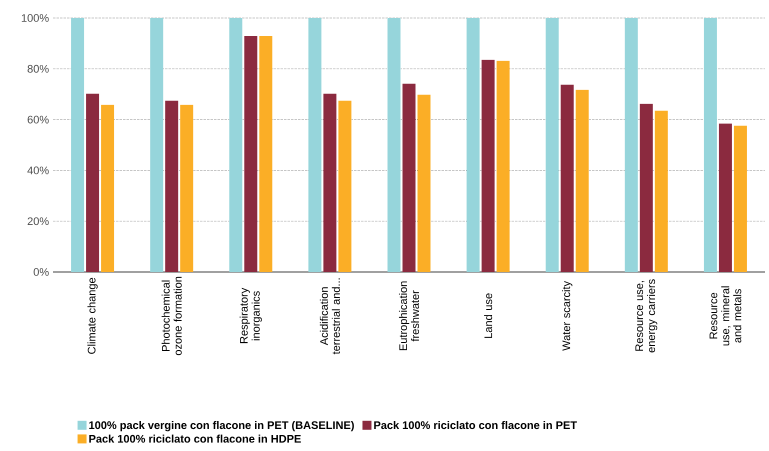  I want to click on legend-label: 100% pack vergine con flacone in PET (BASELINE), so click(221, 426).